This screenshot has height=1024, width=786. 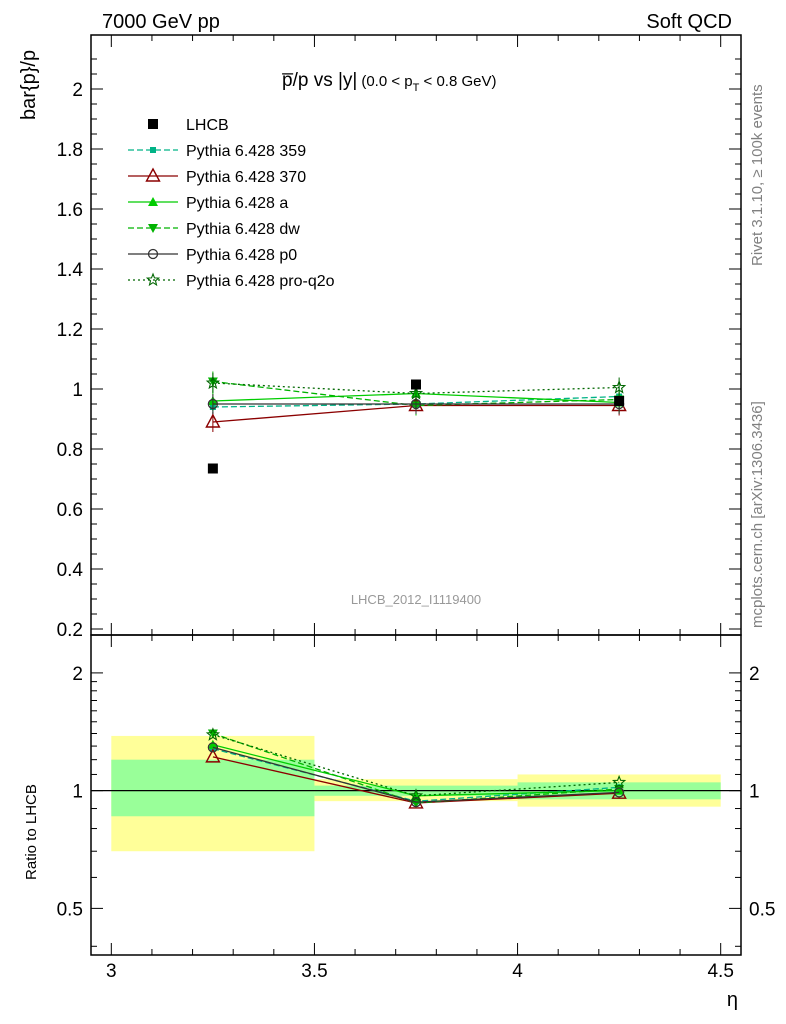 What do you see at coordinates (70, 909) in the screenshot?
I see `y-tick-label-ratio: 0.5` at bounding box center [70, 909].